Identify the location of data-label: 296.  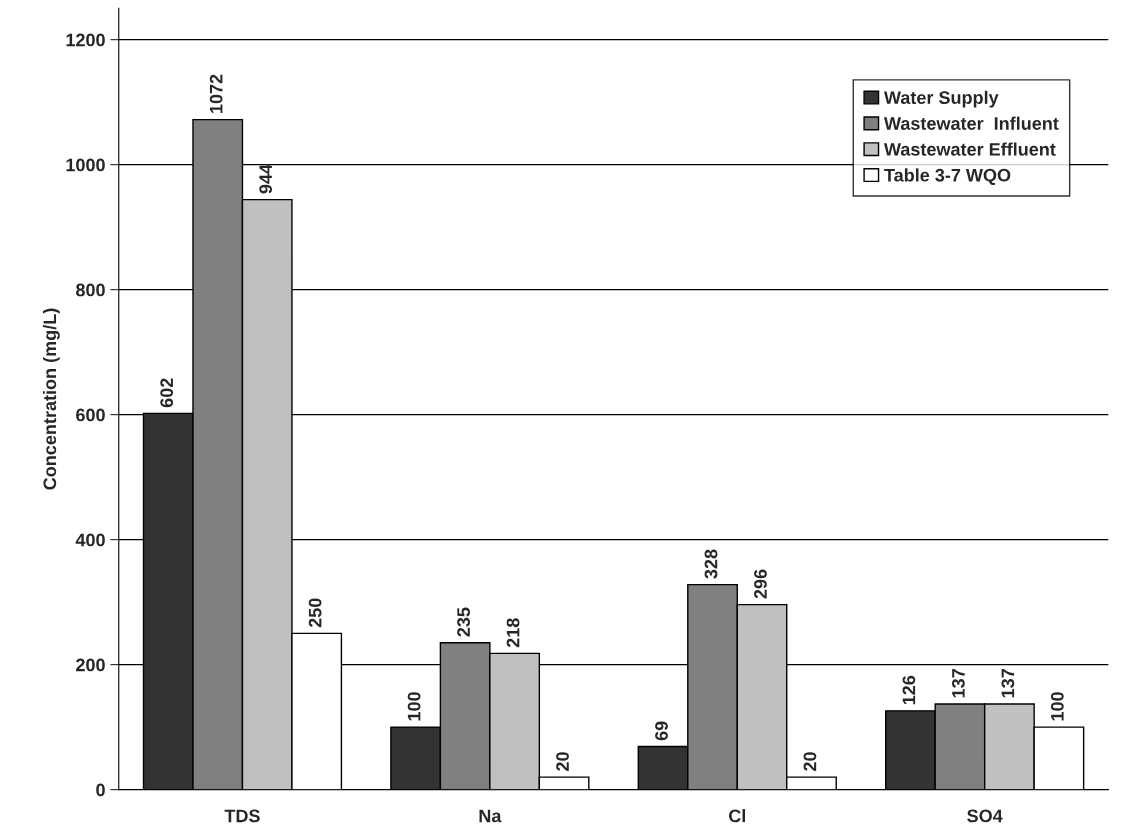
(760, 584).